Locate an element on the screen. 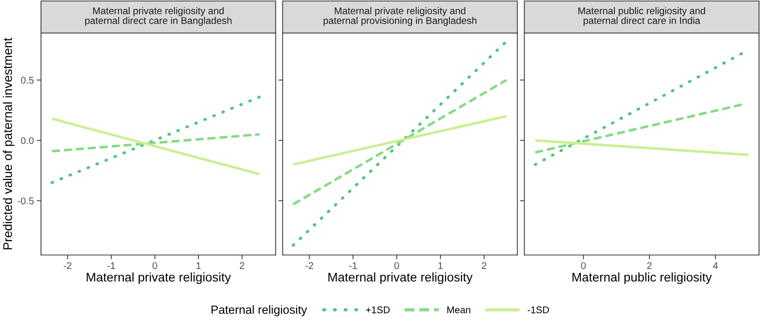 This screenshot has height=323, width=760. y-tick-label: 0.0 is located at coordinates (27, 140).